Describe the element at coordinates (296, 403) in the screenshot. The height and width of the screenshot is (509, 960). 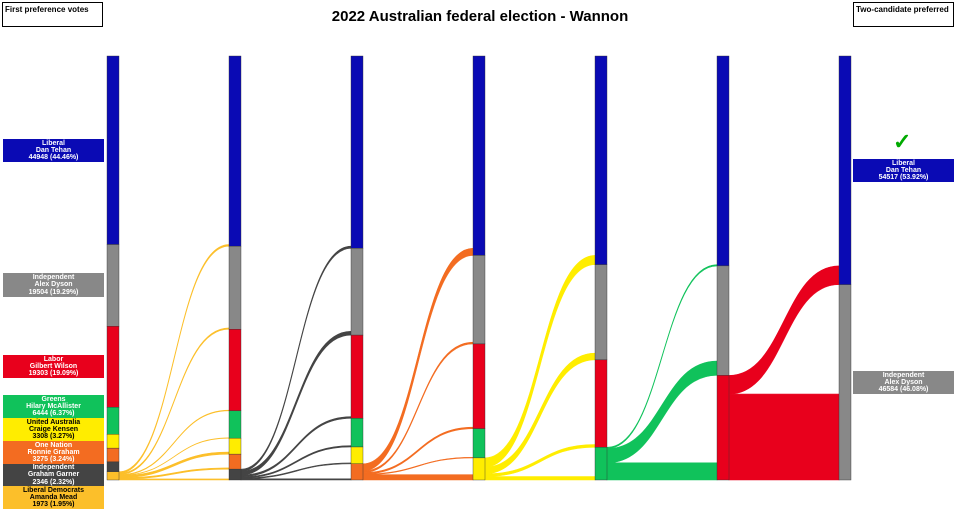
I see `flow-gar-to-dys` at that location.